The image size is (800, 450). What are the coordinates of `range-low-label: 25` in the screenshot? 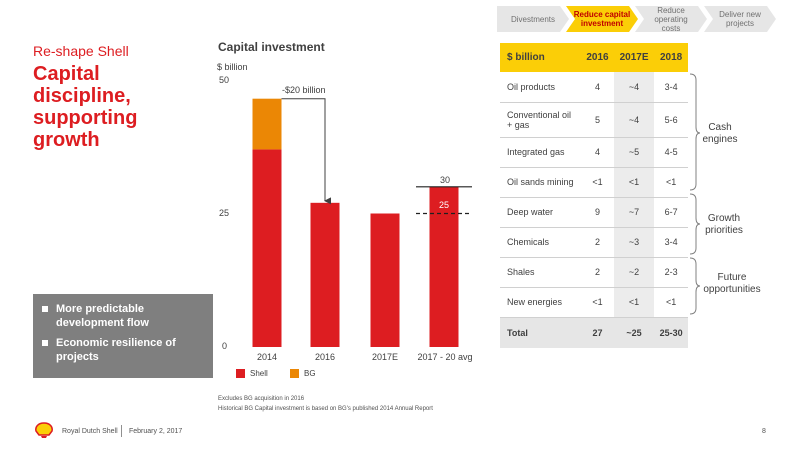 It's located at (444, 205).